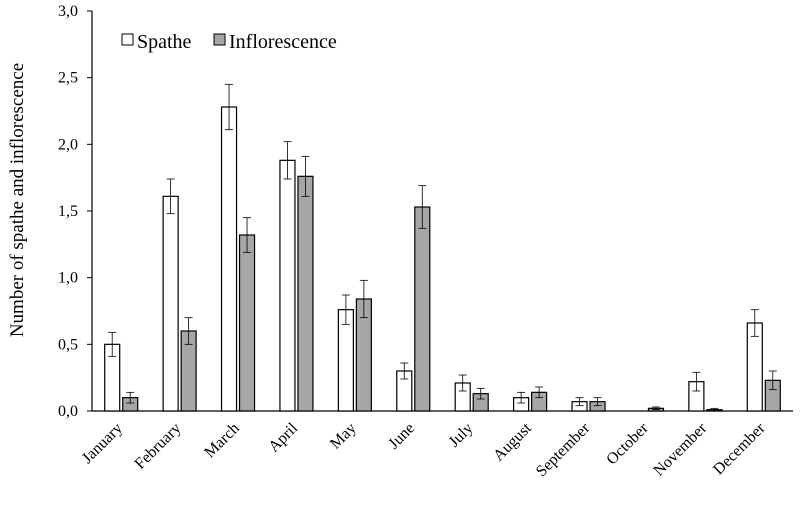 The height and width of the screenshot is (508, 806). What do you see at coordinates (287, 285) in the screenshot?
I see `bar-spathe-april` at bounding box center [287, 285].